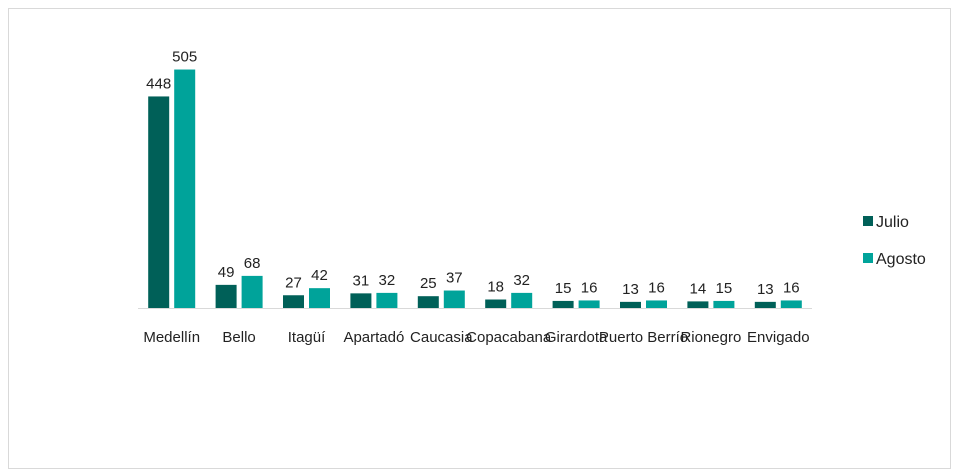  Describe the element at coordinates (576, 337) in the screenshot. I see `category-label-girardota: Girardota` at that location.